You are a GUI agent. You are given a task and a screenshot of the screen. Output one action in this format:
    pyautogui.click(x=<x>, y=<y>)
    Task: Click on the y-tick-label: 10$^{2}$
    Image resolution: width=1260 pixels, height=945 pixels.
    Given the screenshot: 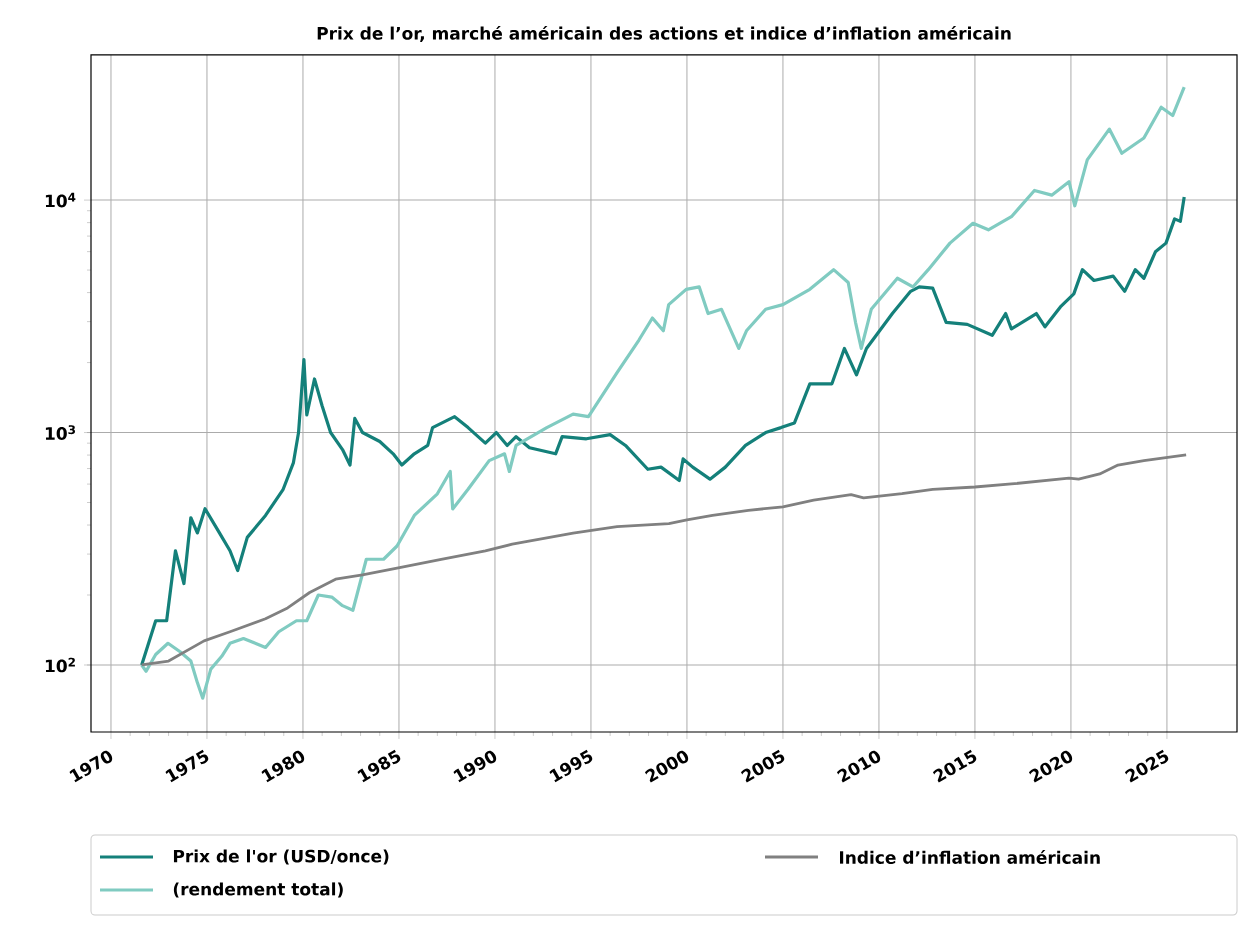 What is the action you would take?
    pyautogui.click(x=60, y=665)
    